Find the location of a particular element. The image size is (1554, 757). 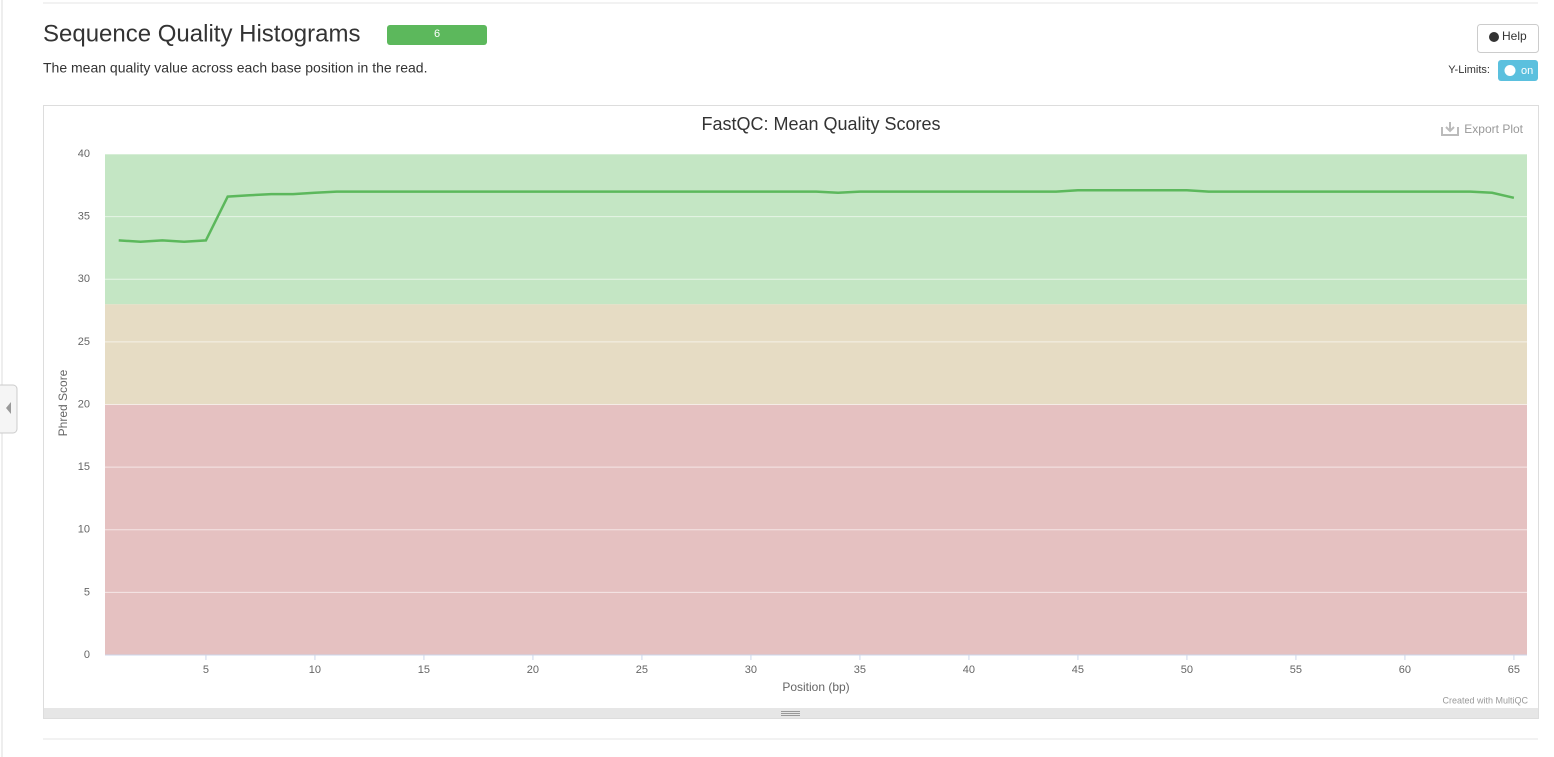

y-tick-label: 5 is located at coordinates (87, 592).